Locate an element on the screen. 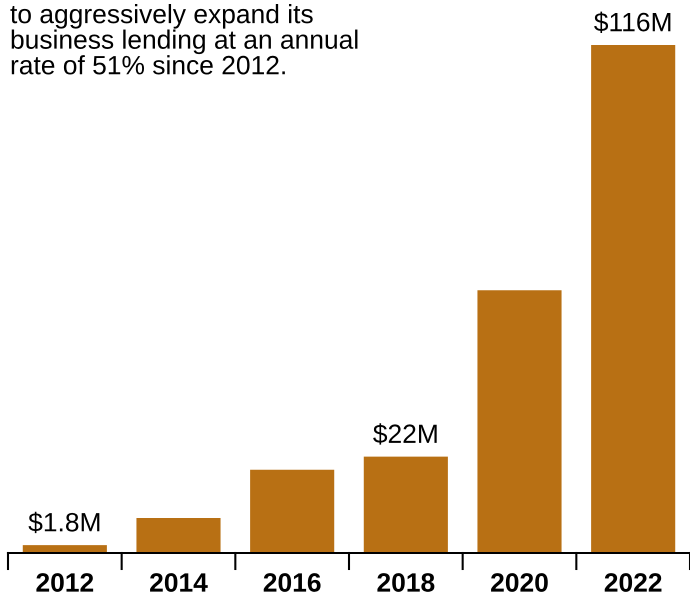 Image resolution: width=690 pixels, height=607 pixels. annotation: to aggressively expand its business lending at an annual rate of 51% since 2012. is located at coordinates (184, 39).